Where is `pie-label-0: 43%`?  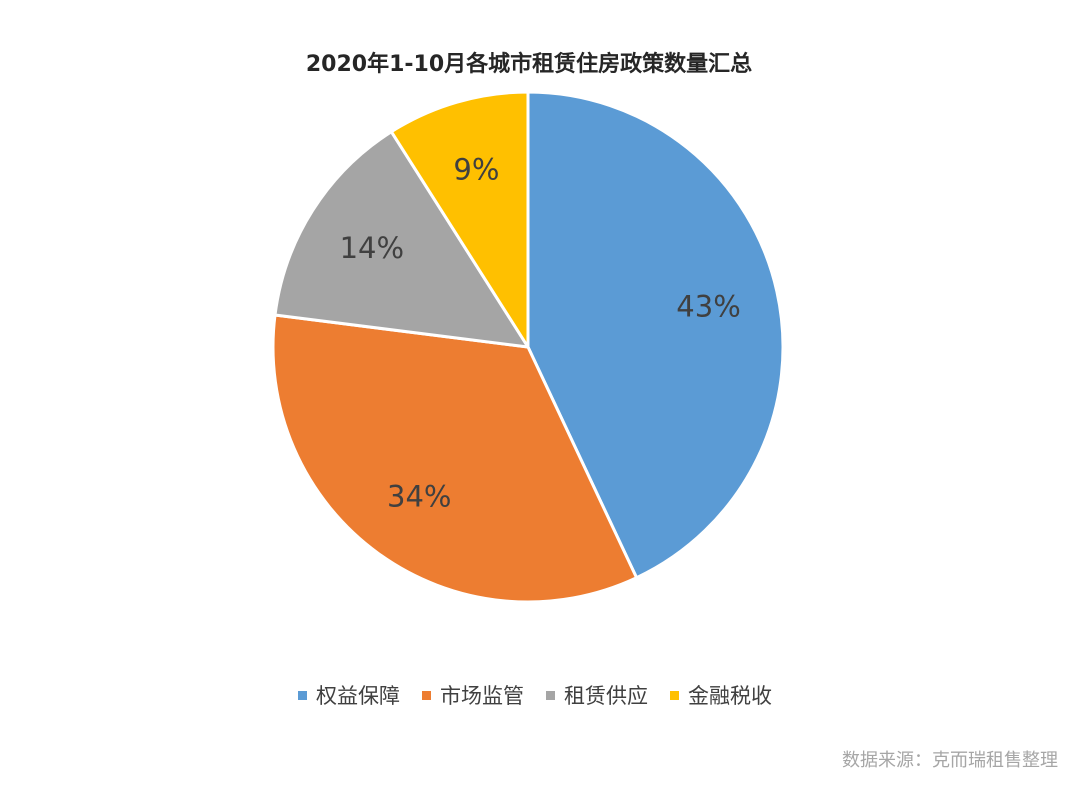 pie-label-0: 43% is located at coordinates (708, 307).